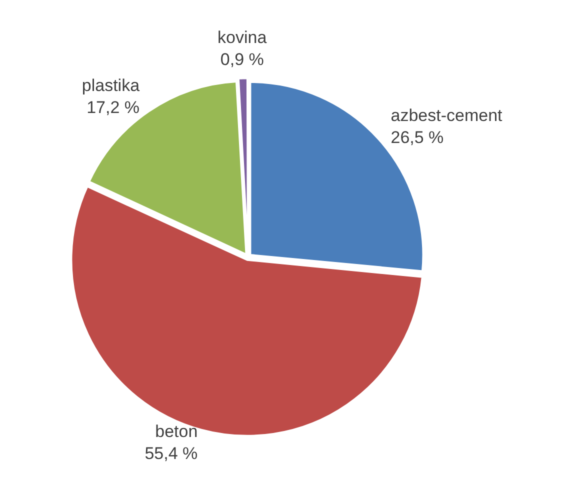  Describe the element at coordinates (171, 454) in the screenshot. I see `data-label: 55,4 %` at that location.